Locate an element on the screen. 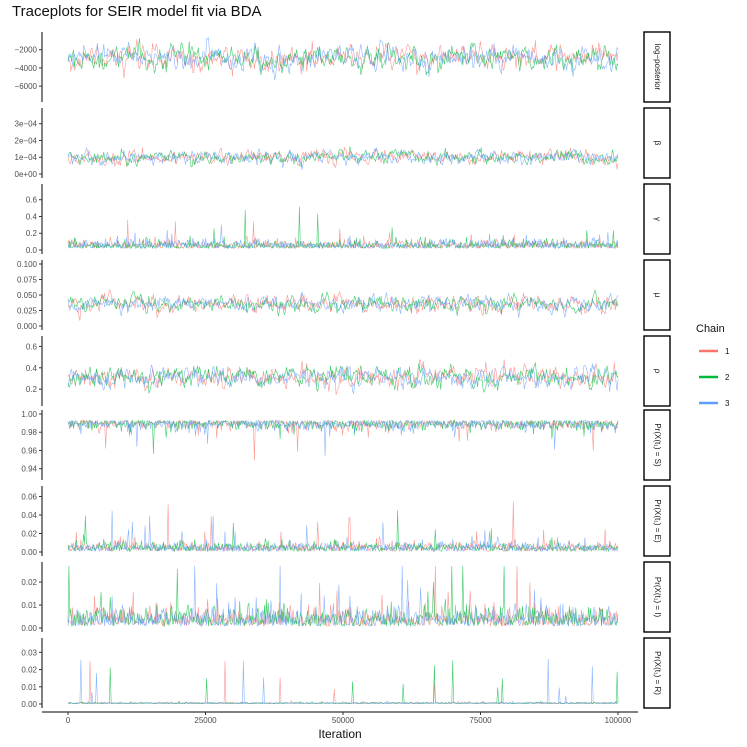  chart-title: Traceplots for SEIR model fit via BDA is located at coordinates (137, 11).